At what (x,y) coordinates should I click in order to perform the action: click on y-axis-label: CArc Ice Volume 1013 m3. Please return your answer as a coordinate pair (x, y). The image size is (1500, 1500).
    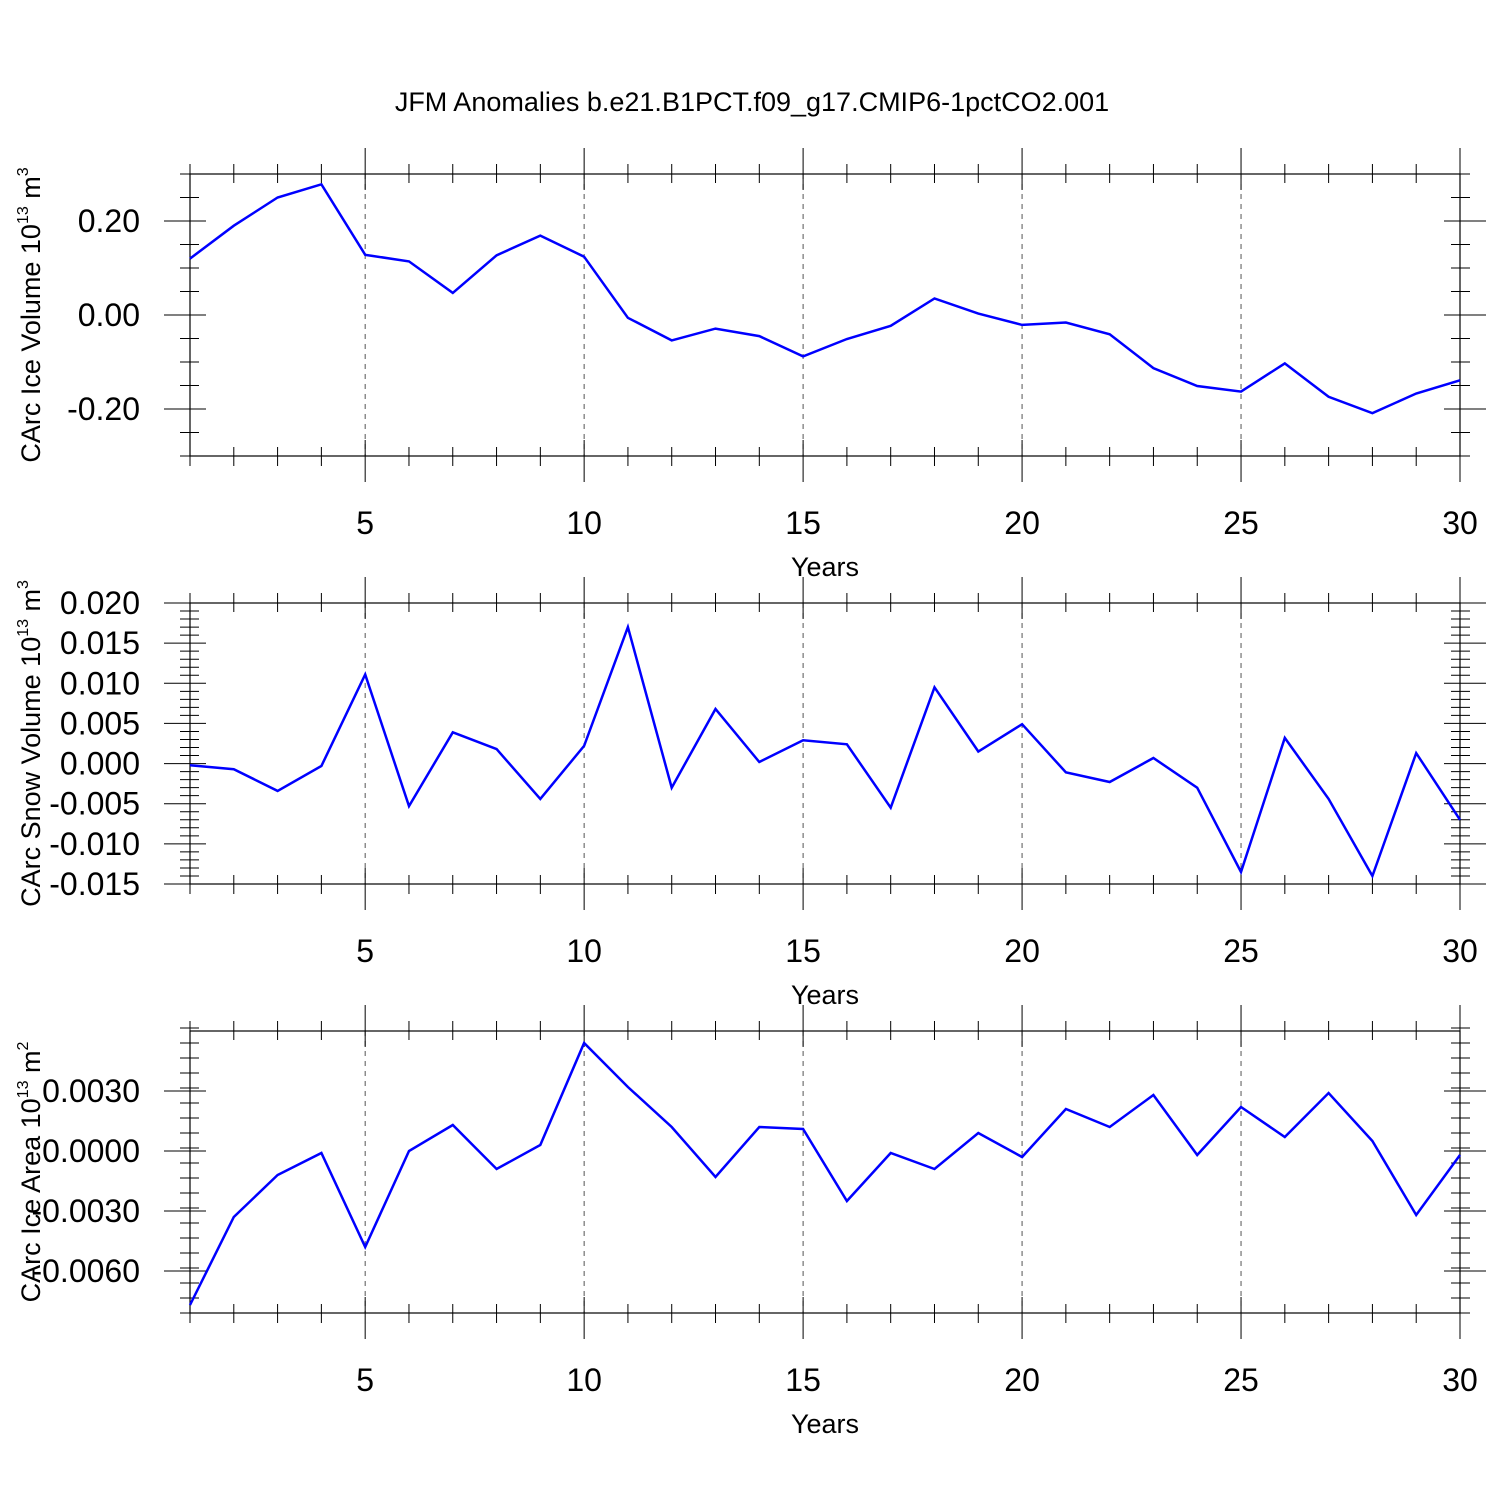
    Looking at the image, I should click on (30, 314).